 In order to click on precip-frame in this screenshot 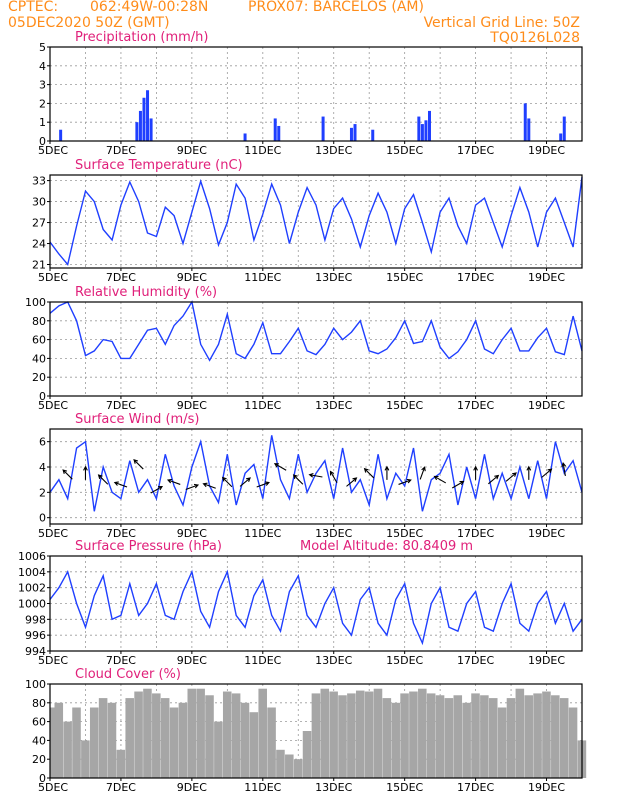, I will do `click(316, 94)`.